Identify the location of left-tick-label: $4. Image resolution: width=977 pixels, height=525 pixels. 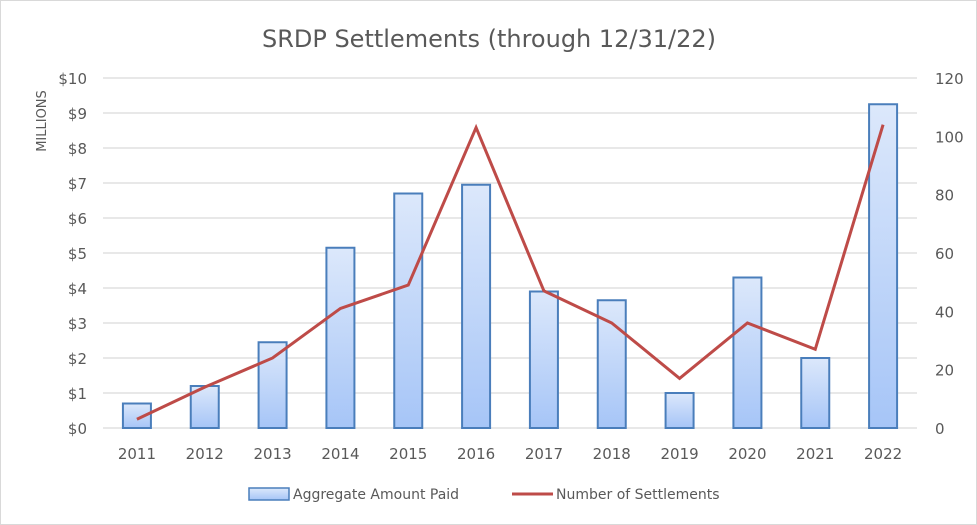
(77, 289).